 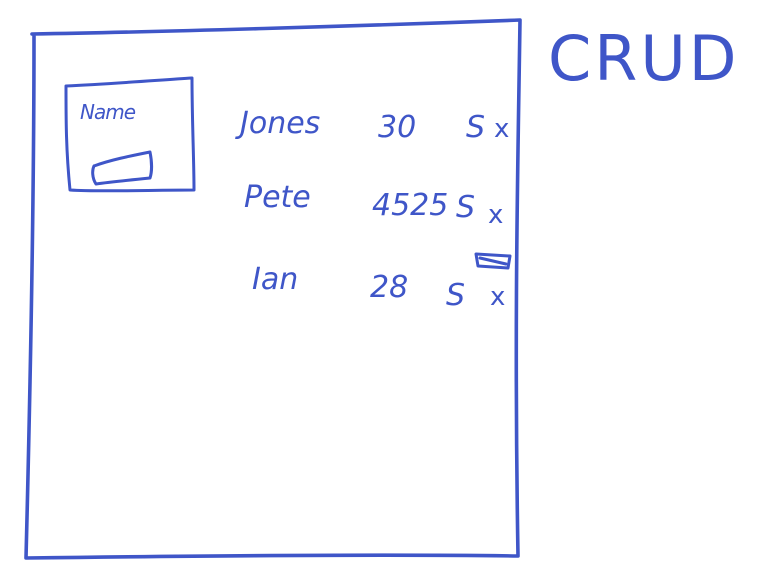 I want to click on form-box, so click(x=130, y=134).